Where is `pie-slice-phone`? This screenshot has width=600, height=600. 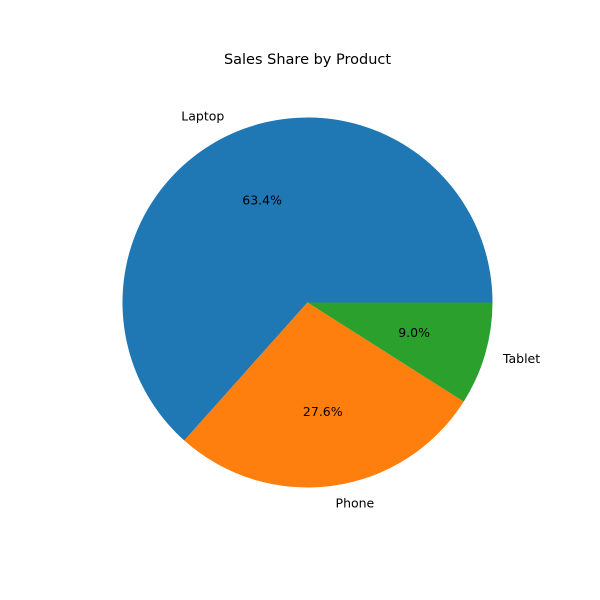
pie-slice-phone is located at coordinates (324, 395).